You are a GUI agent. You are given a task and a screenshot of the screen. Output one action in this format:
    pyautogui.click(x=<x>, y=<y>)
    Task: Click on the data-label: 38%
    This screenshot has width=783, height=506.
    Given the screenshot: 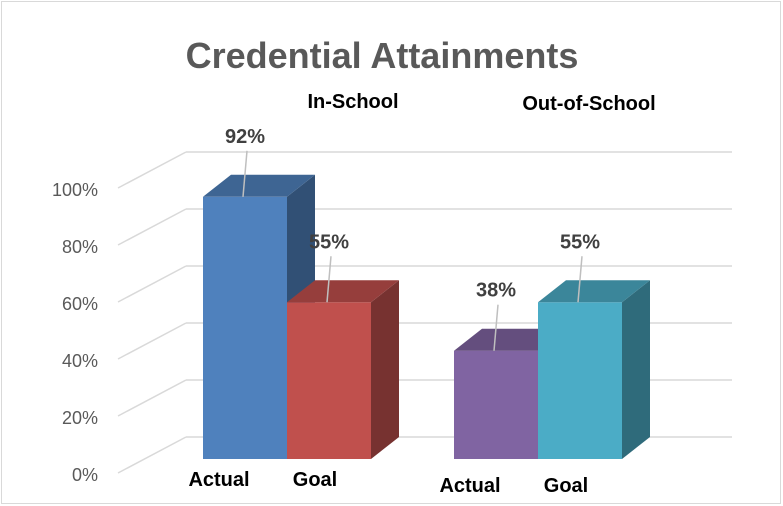 What is the action you would take?
    pyautogui.click(x=496, y=291)
    